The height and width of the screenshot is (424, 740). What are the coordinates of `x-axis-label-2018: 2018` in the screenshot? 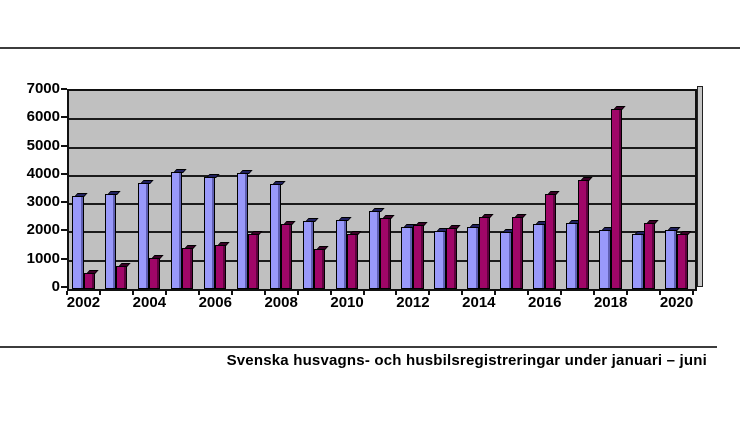 It's located at (610, 302).